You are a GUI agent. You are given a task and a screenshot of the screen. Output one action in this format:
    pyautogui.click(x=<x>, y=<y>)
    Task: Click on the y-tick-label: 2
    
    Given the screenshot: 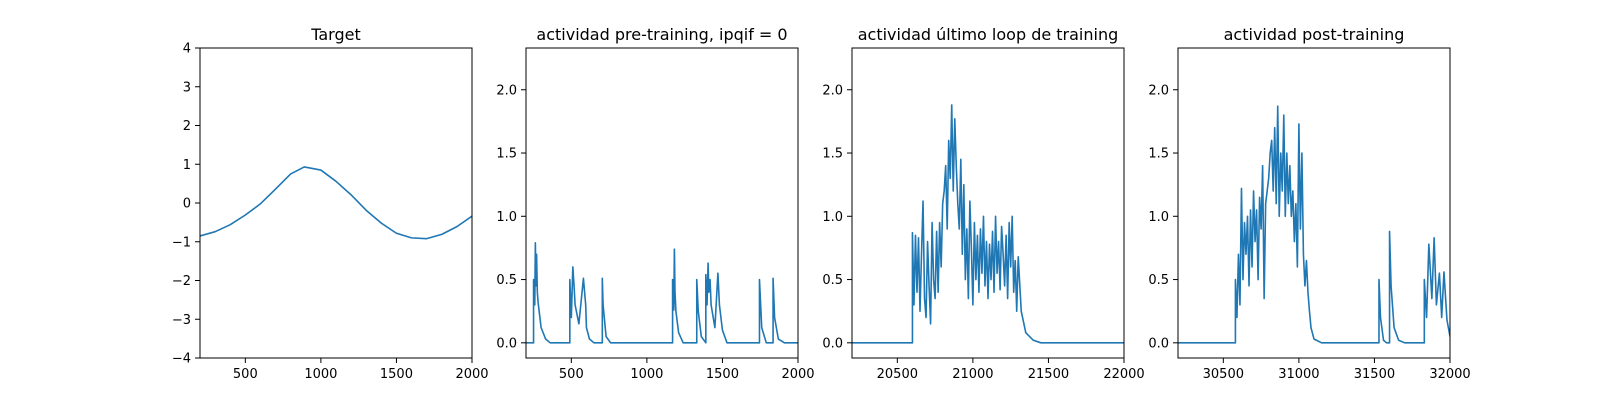 What is the action you would take?
    pyautogui.click(x=187, y=126)
    